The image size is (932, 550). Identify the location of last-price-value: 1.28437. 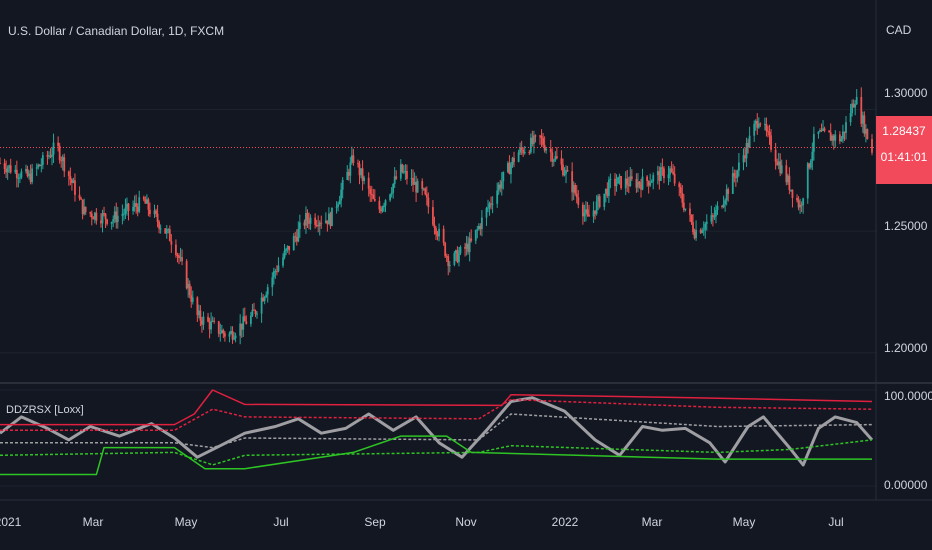
(904, 131).